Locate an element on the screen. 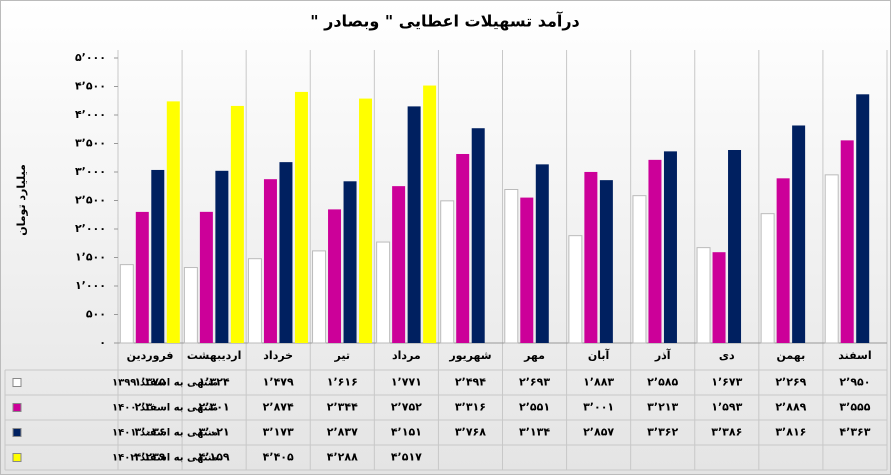 This screenshot has width=891, height=475. table-value: ۳٬۱۳۴ is located at coordinates (534, 432).